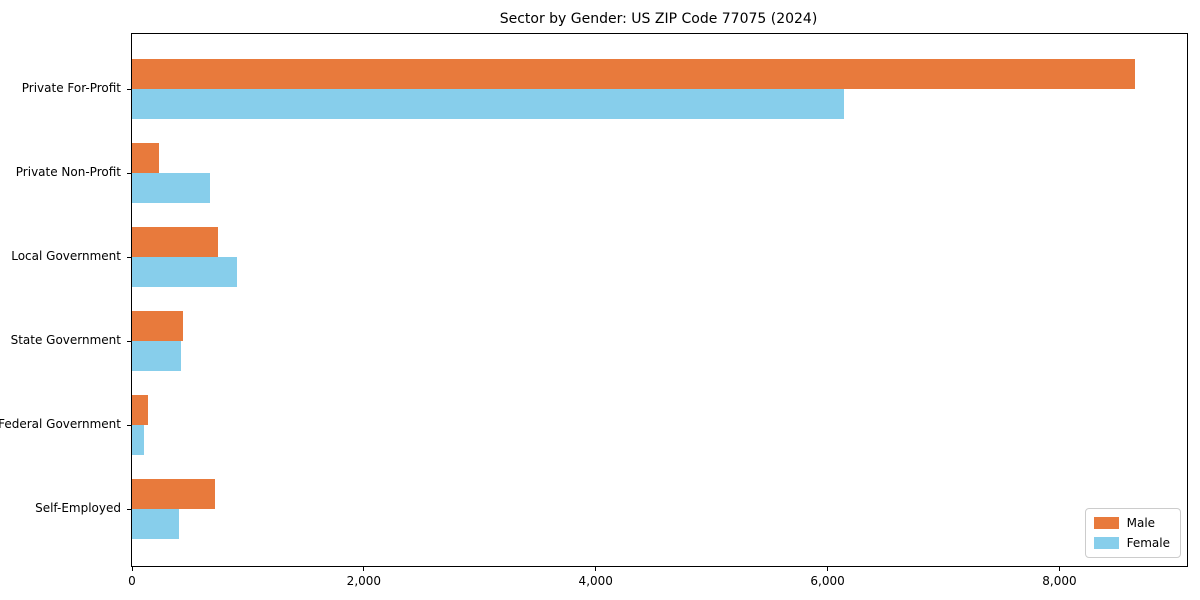  I want to click on legend-entry-male: Male, so click(1131, 523).